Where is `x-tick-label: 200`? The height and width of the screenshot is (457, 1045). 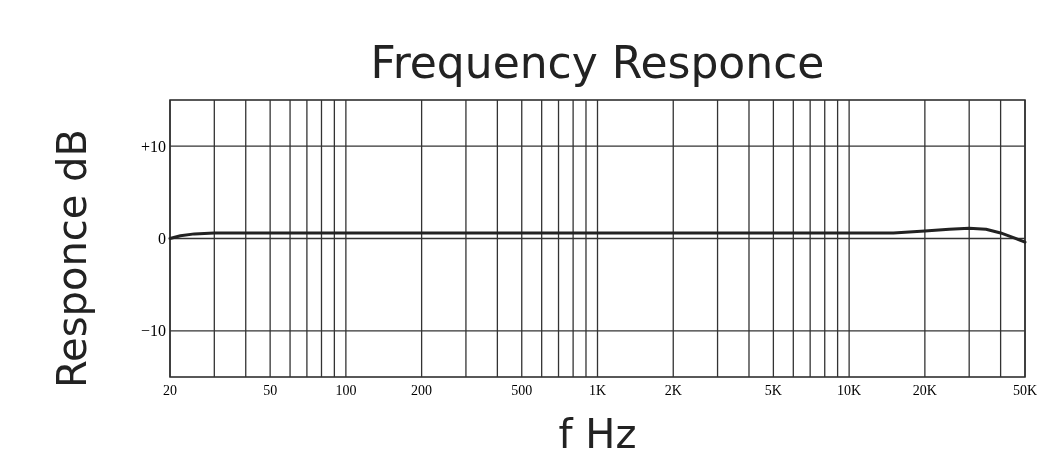
x-tick-label: 200 is located at coordinates (422, 390).